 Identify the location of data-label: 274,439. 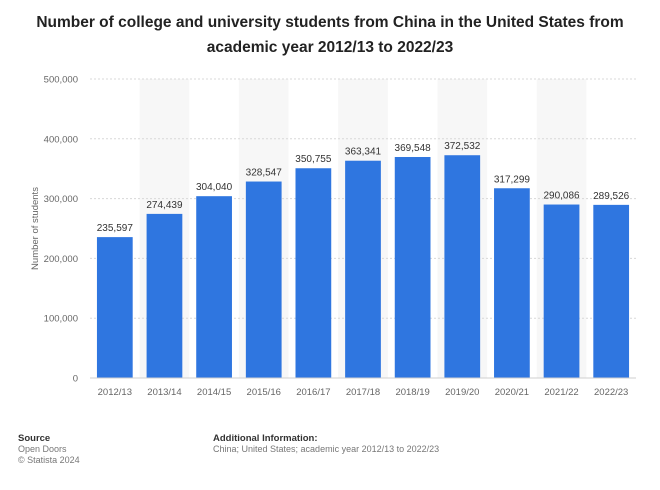
(164, 205).